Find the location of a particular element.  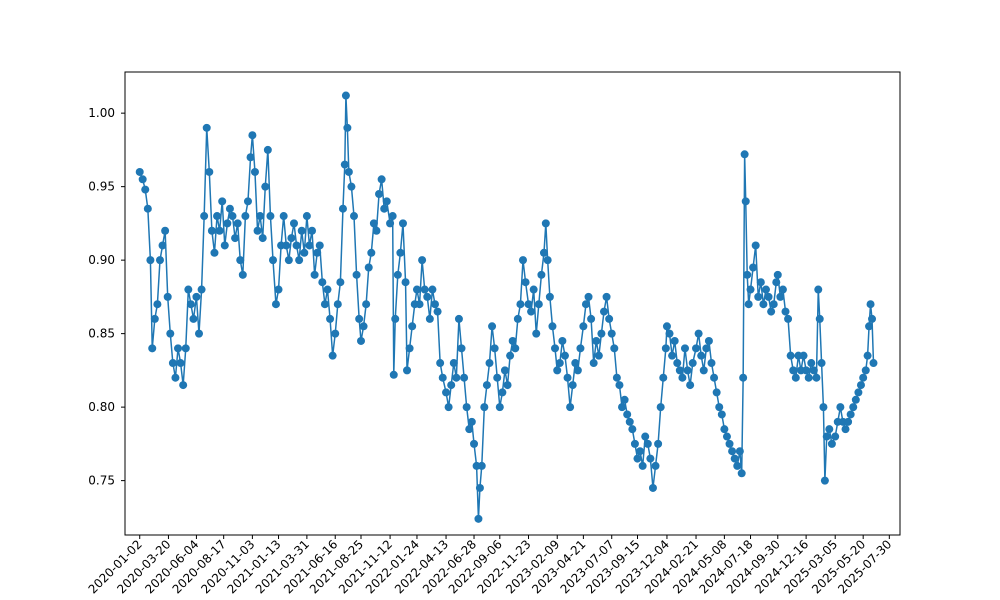

y-tick-label: 0.80 is located at coordinates (101, 407).